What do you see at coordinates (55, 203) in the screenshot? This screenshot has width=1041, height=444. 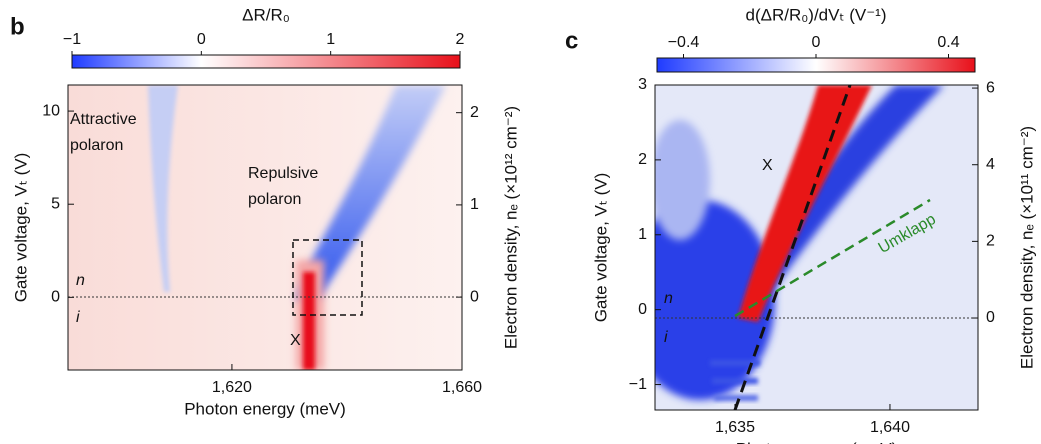 I see `y-tick-label: 5` at bounding box center [55, 203].